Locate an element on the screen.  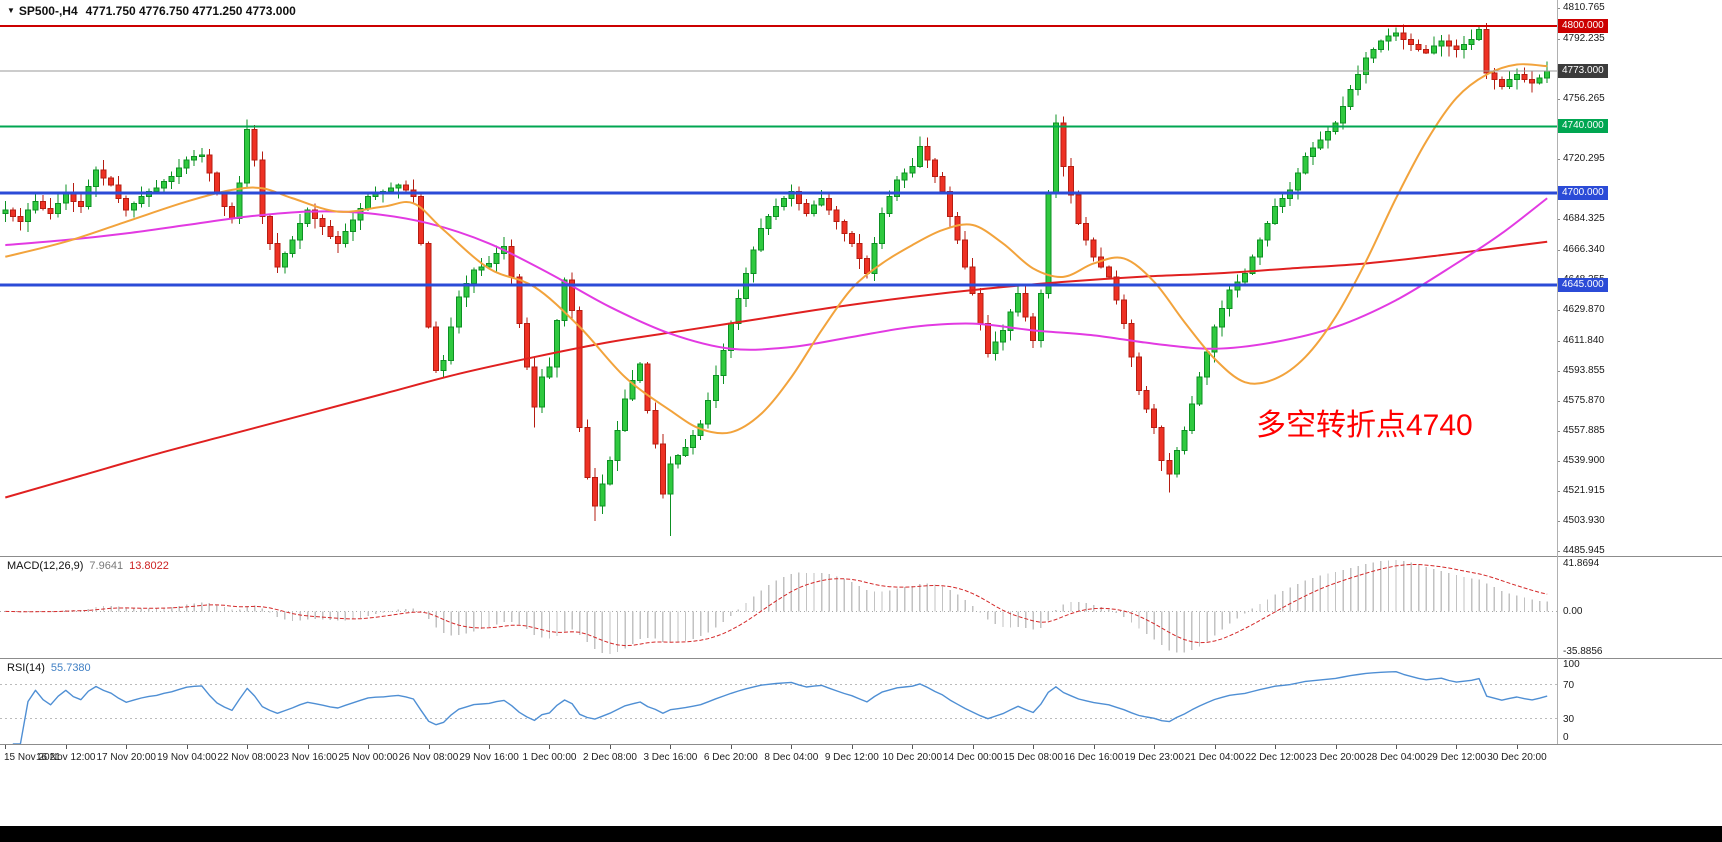
macd-panel-canvas is located at coordinates (861, 607).